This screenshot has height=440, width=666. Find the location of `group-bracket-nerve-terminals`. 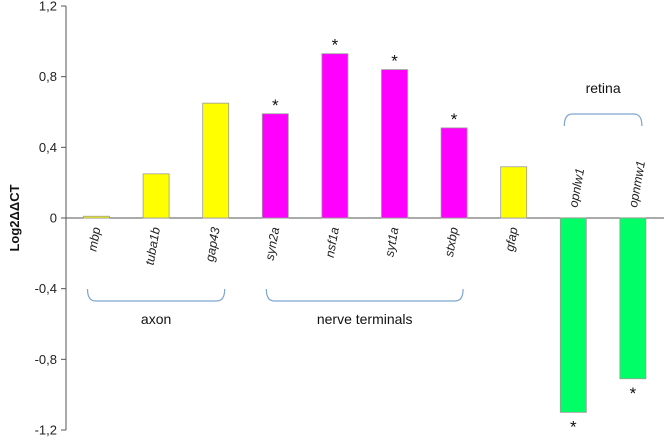

group-bracket-nerve-terminals is located at coordinates (364, 295).